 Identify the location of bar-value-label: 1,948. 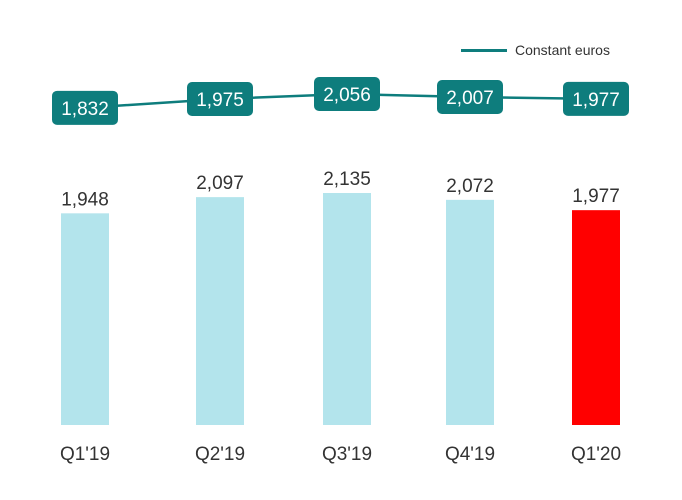
(85, 199).